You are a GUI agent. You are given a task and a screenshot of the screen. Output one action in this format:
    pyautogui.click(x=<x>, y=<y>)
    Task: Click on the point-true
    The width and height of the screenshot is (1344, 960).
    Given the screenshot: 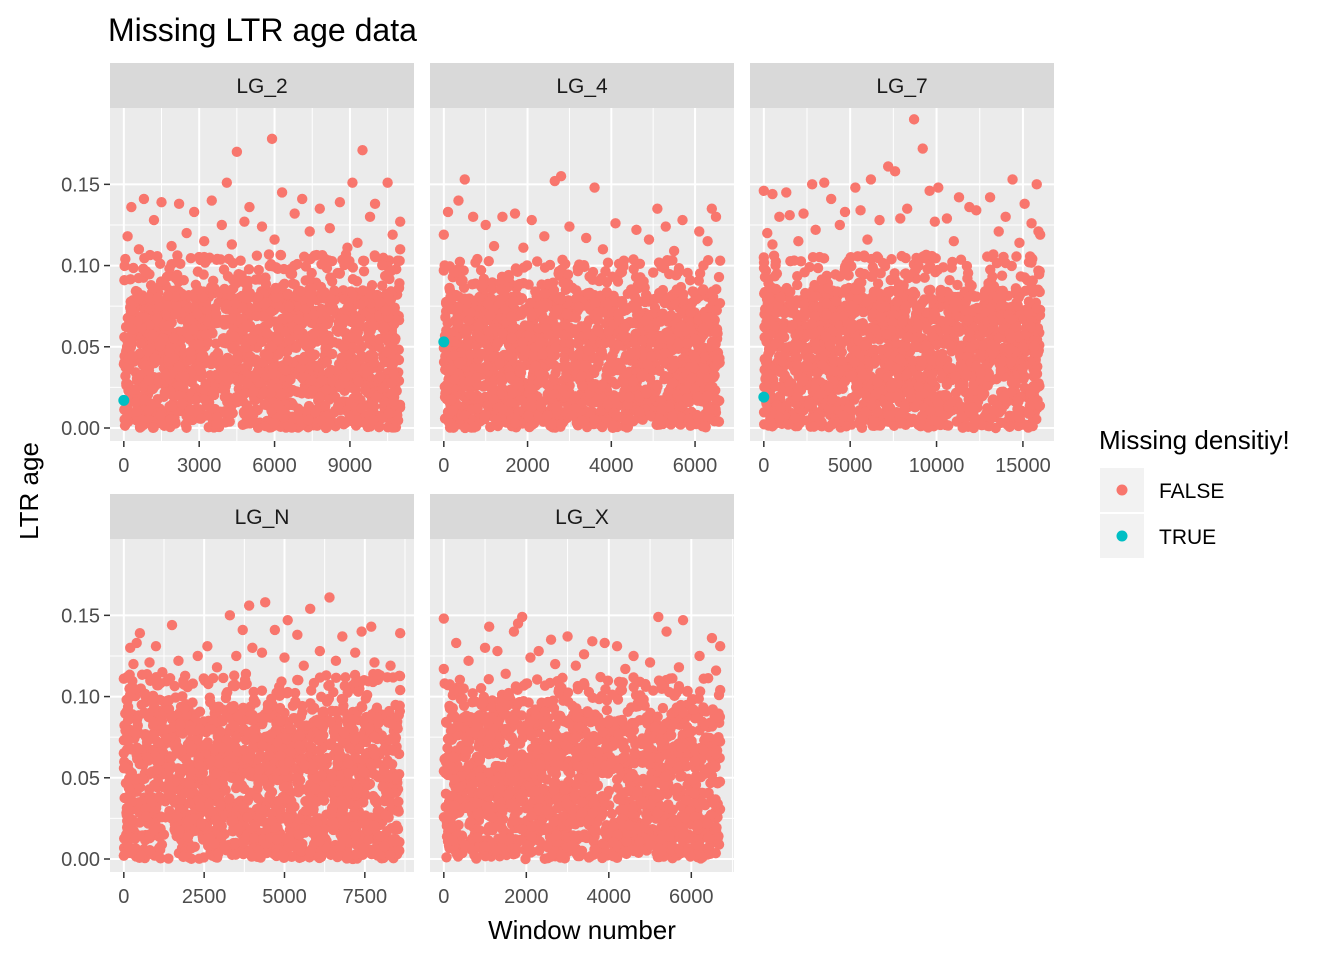 What is the action you would take?
    pyautogui.click(x=444, y=342)
    